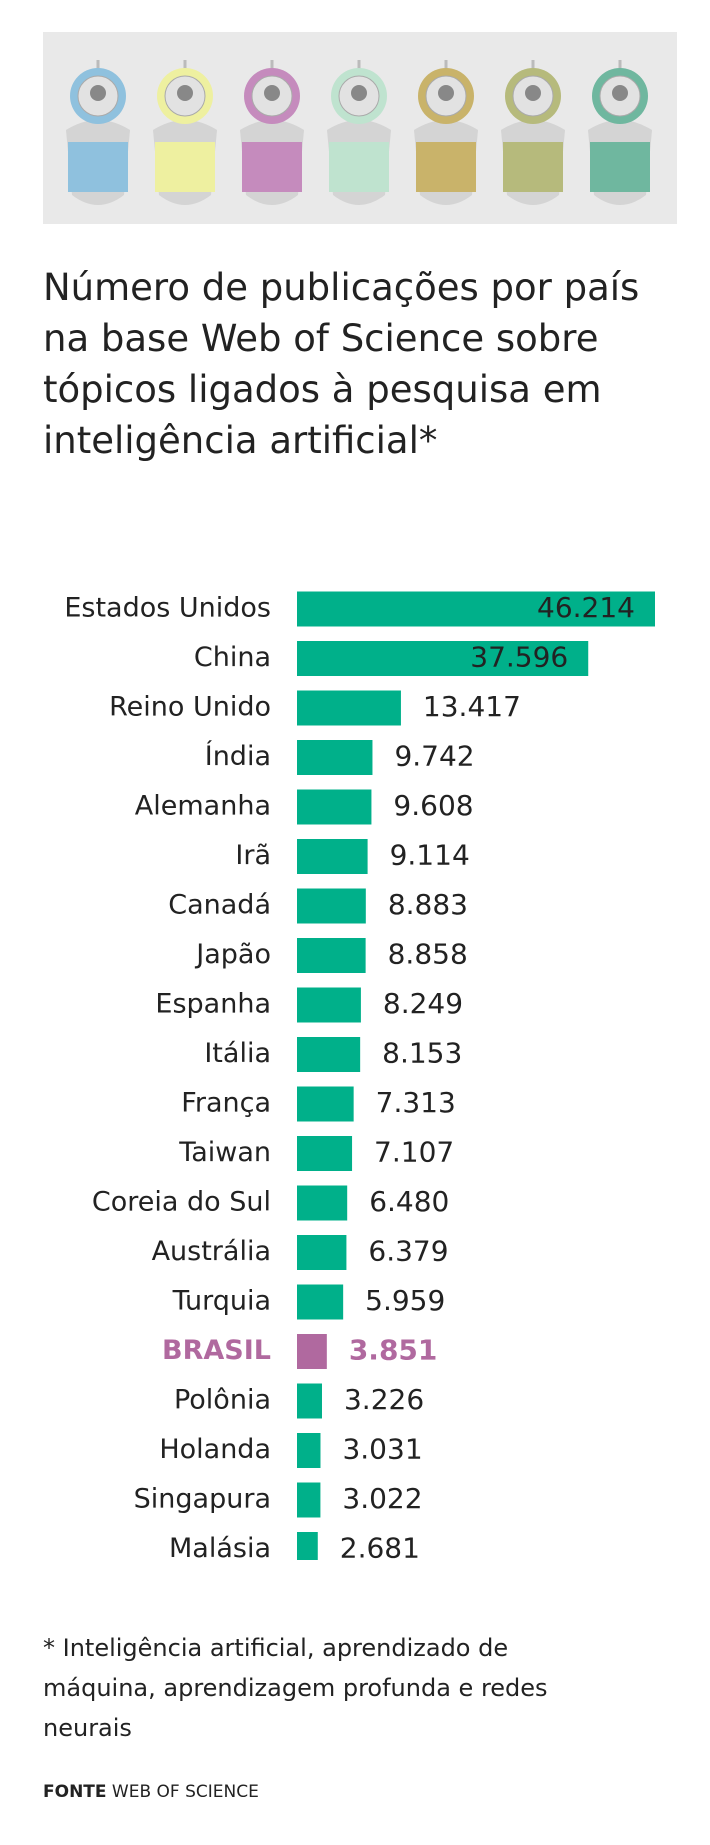 This screenshot has height=1845, width=710. What do you see at coordinates (430, 855) in the screenshot?
I see `value-label: 9.114` at bounding box center [430, 855].